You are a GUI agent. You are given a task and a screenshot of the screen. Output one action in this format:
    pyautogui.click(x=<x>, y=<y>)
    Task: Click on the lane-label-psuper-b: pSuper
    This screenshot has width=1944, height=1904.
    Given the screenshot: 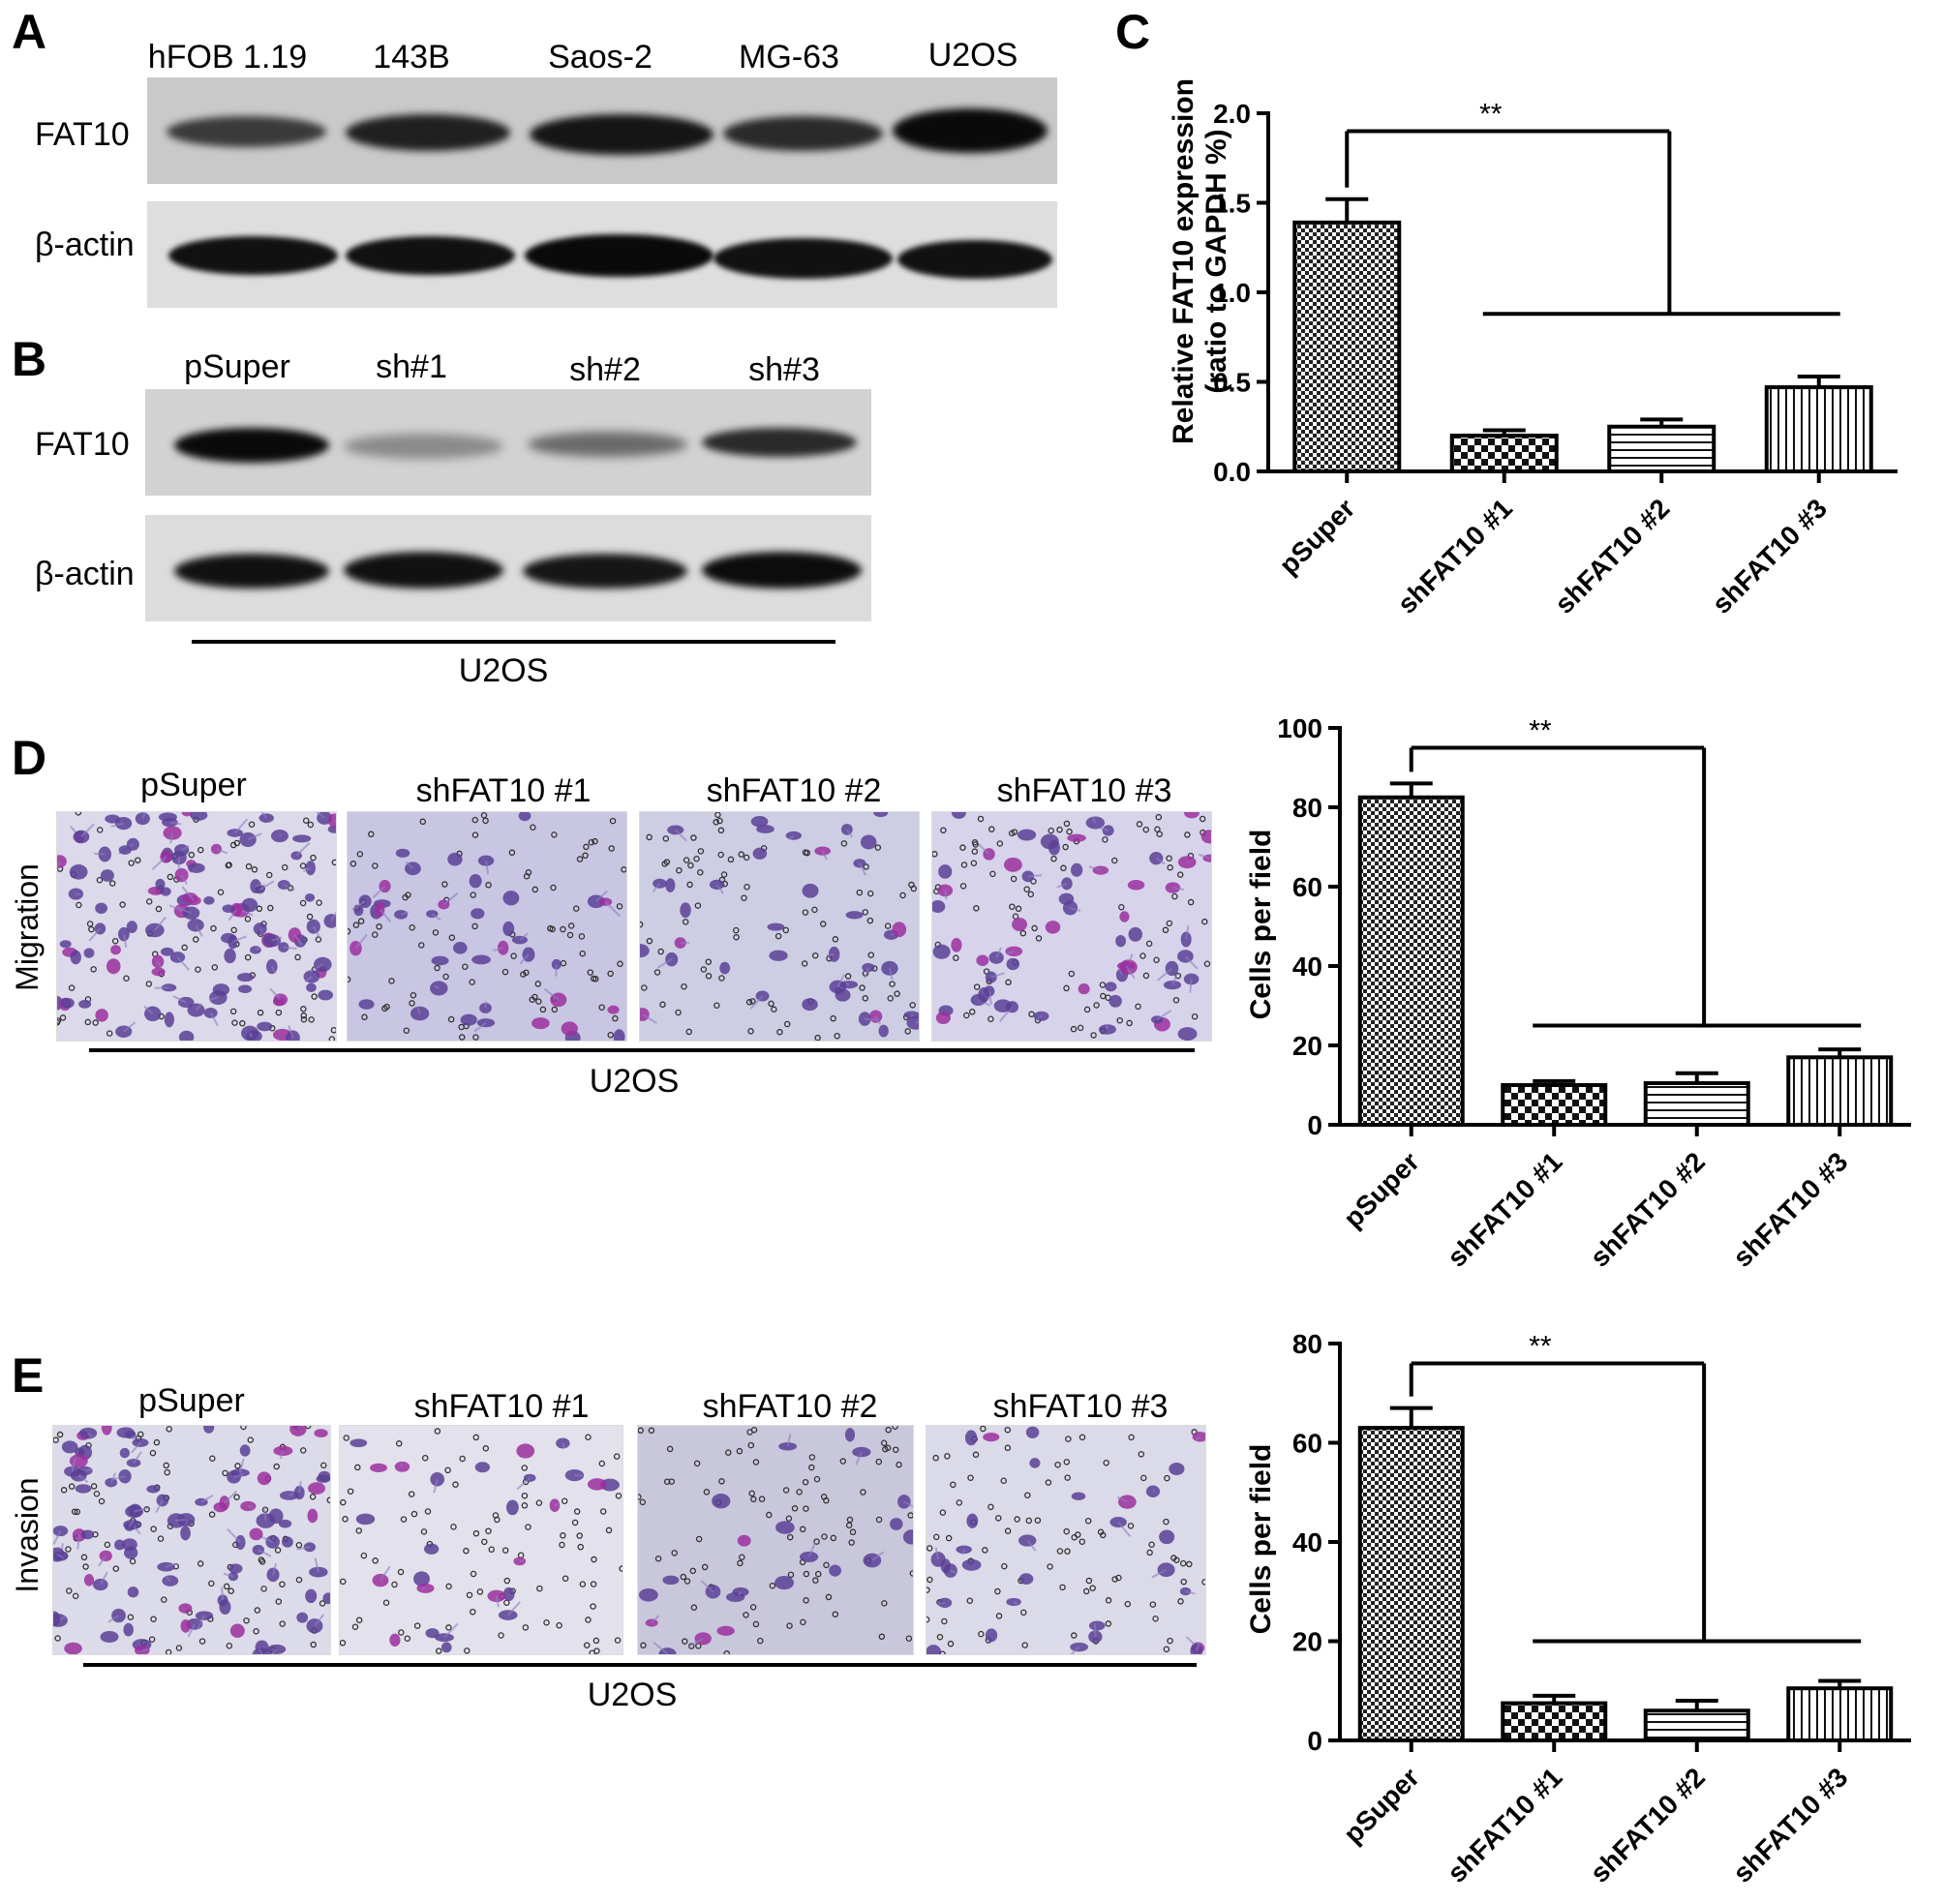 What is the action you would take?
    pyautogui.click(x=237, y=366)
    